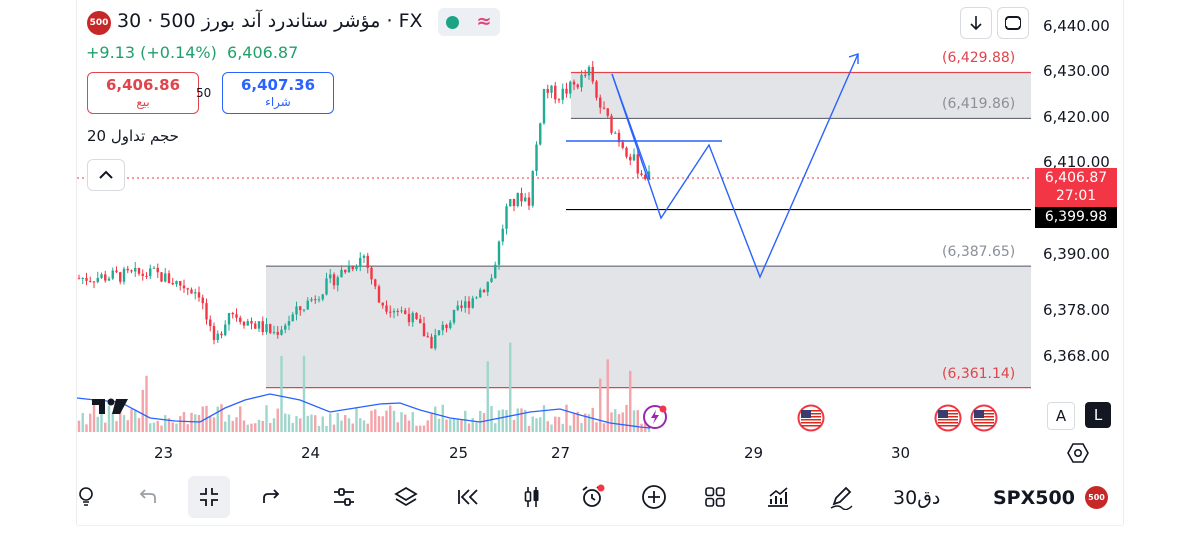  I want to click on candles-icon, so click(531, 497).